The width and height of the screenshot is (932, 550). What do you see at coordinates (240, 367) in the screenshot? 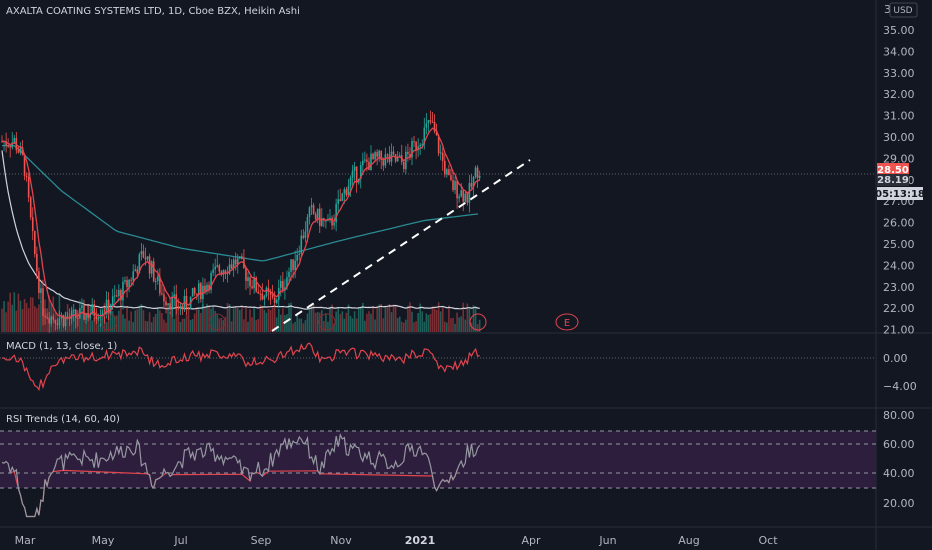
I see `macd-line` at bounding box center [240, 367].